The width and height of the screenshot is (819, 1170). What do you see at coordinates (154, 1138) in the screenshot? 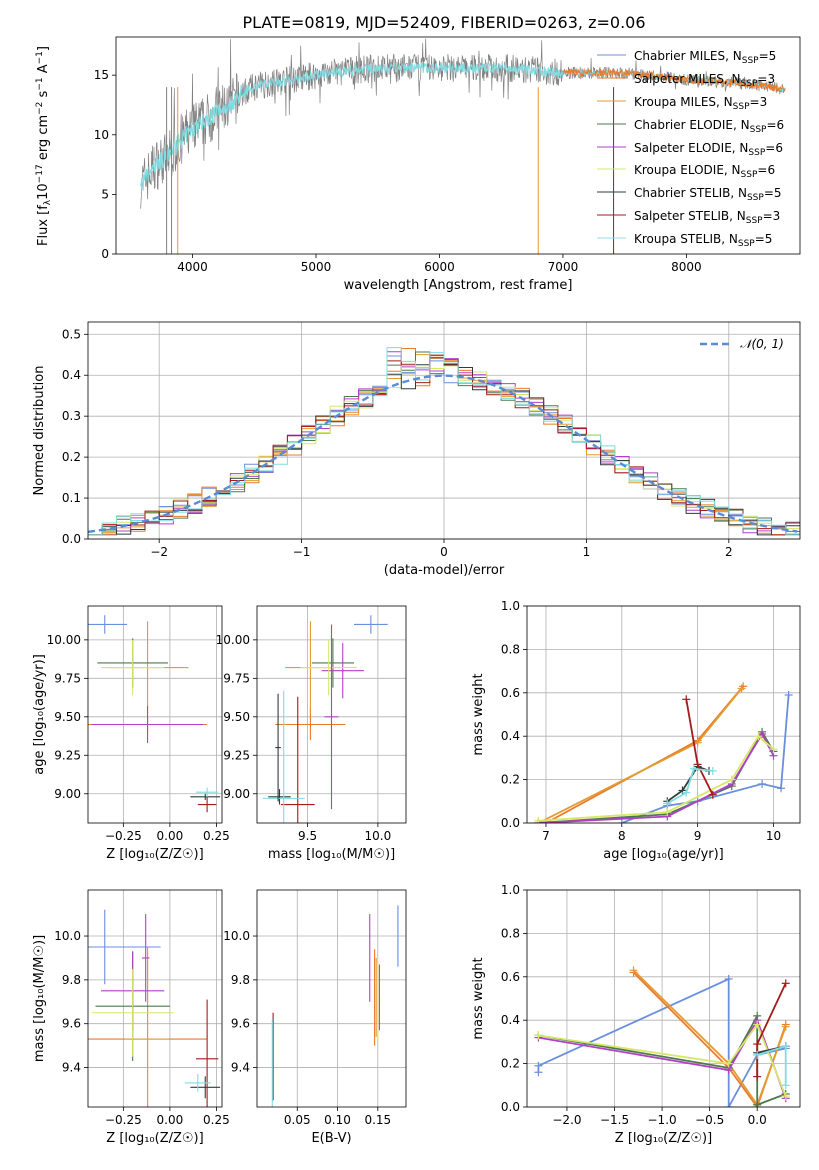
I see `x-axis-label: Z [log₁₀(Z/Z☉)]` at bounding box center [154, 1138].